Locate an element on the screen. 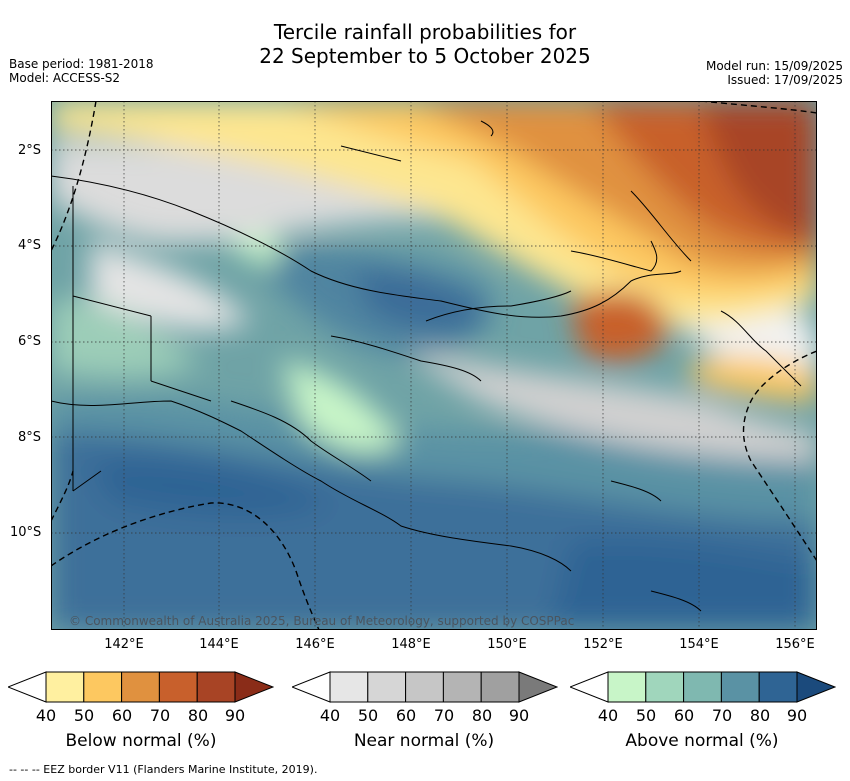 The image size is (850, 781). title-line-1: Tercile rainfall probabilities for is located at coordinates (425, 32).